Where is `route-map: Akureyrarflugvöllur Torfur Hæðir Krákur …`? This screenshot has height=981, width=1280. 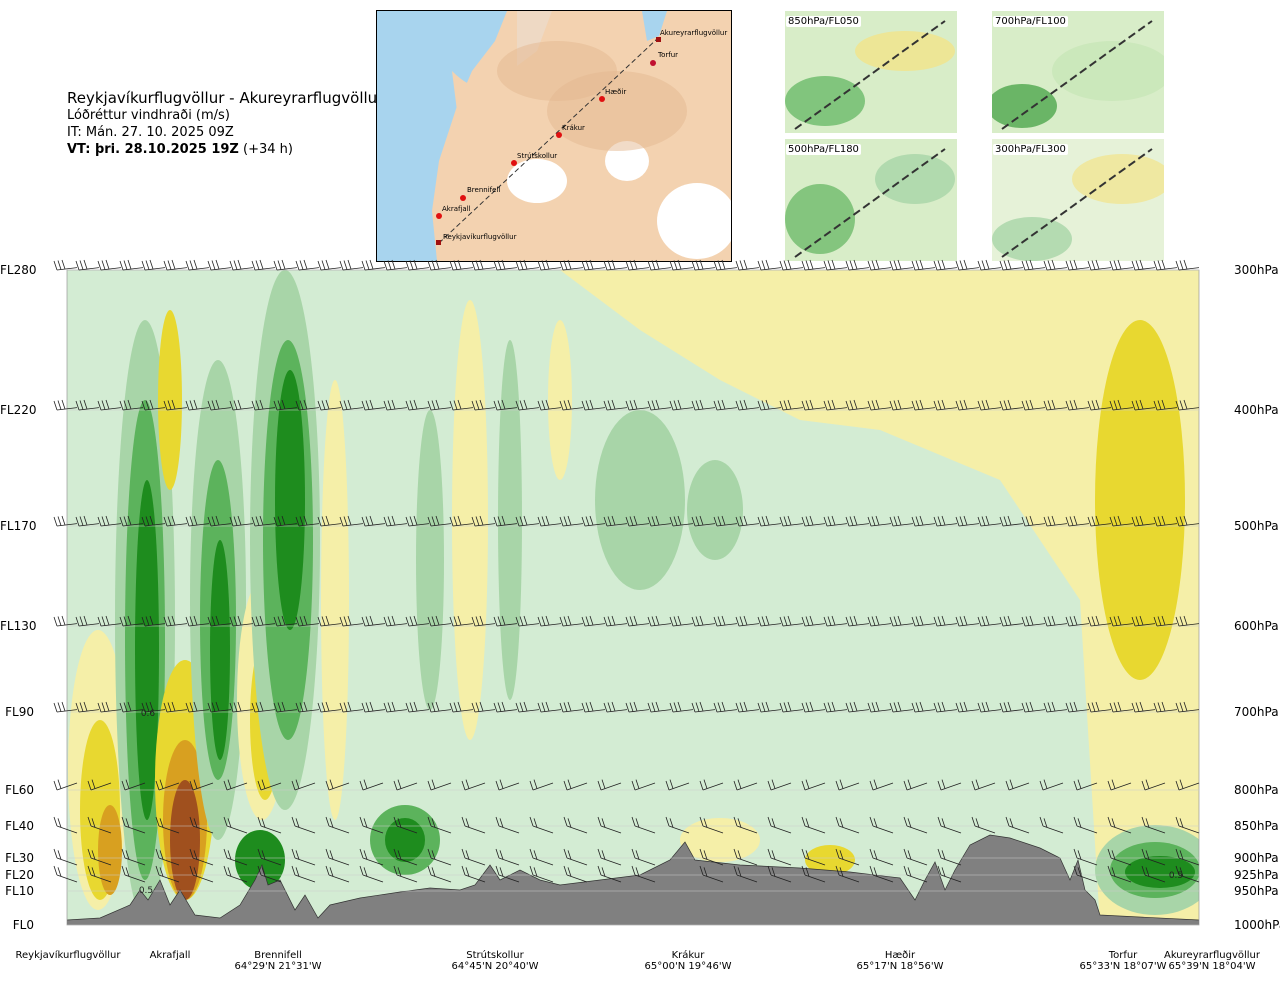
route-map: Akureyrarflugvöllur Torfur Hæðir Krákur … is located at coordinates (554, 136).